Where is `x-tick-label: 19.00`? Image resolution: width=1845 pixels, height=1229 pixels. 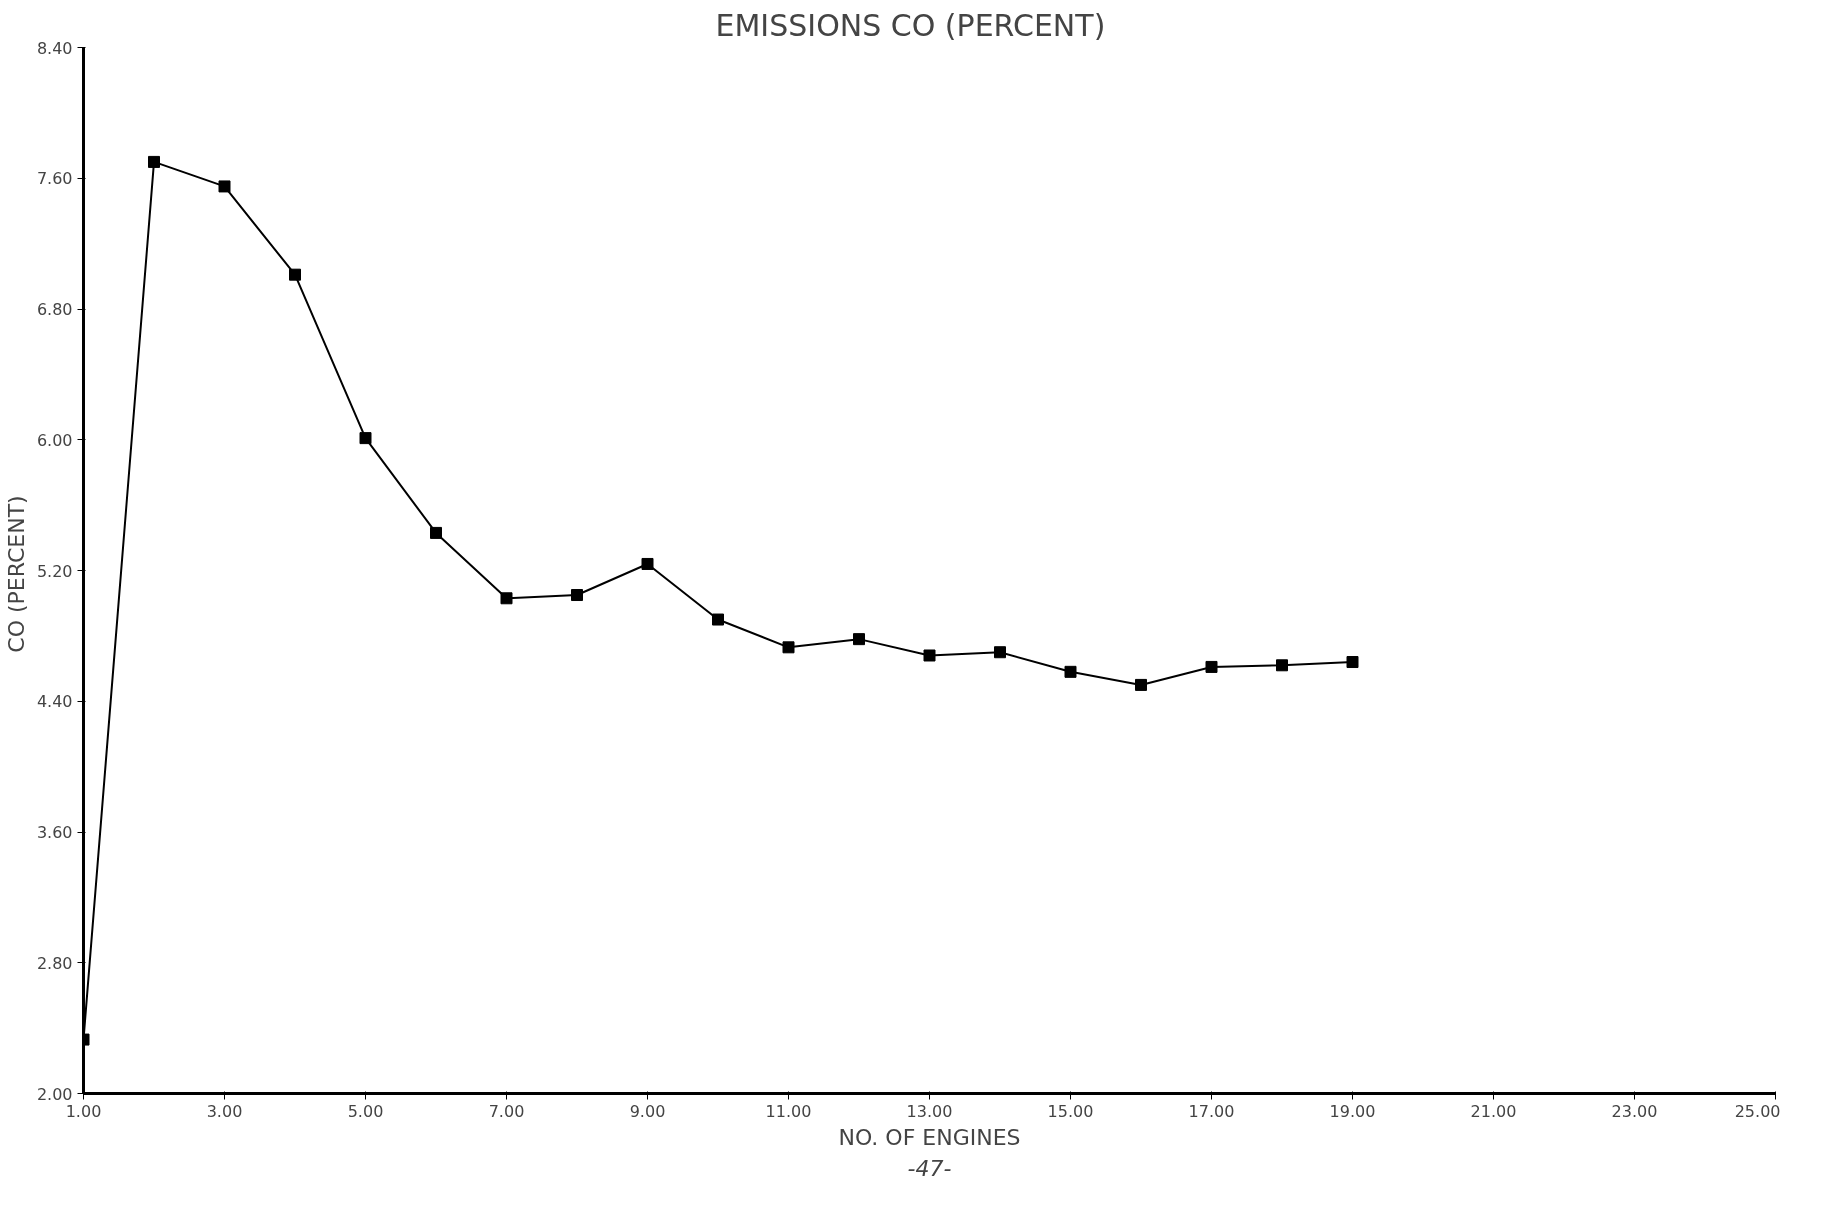 x-tick-label: 19.00 is located at coordinates (1352, 1111).